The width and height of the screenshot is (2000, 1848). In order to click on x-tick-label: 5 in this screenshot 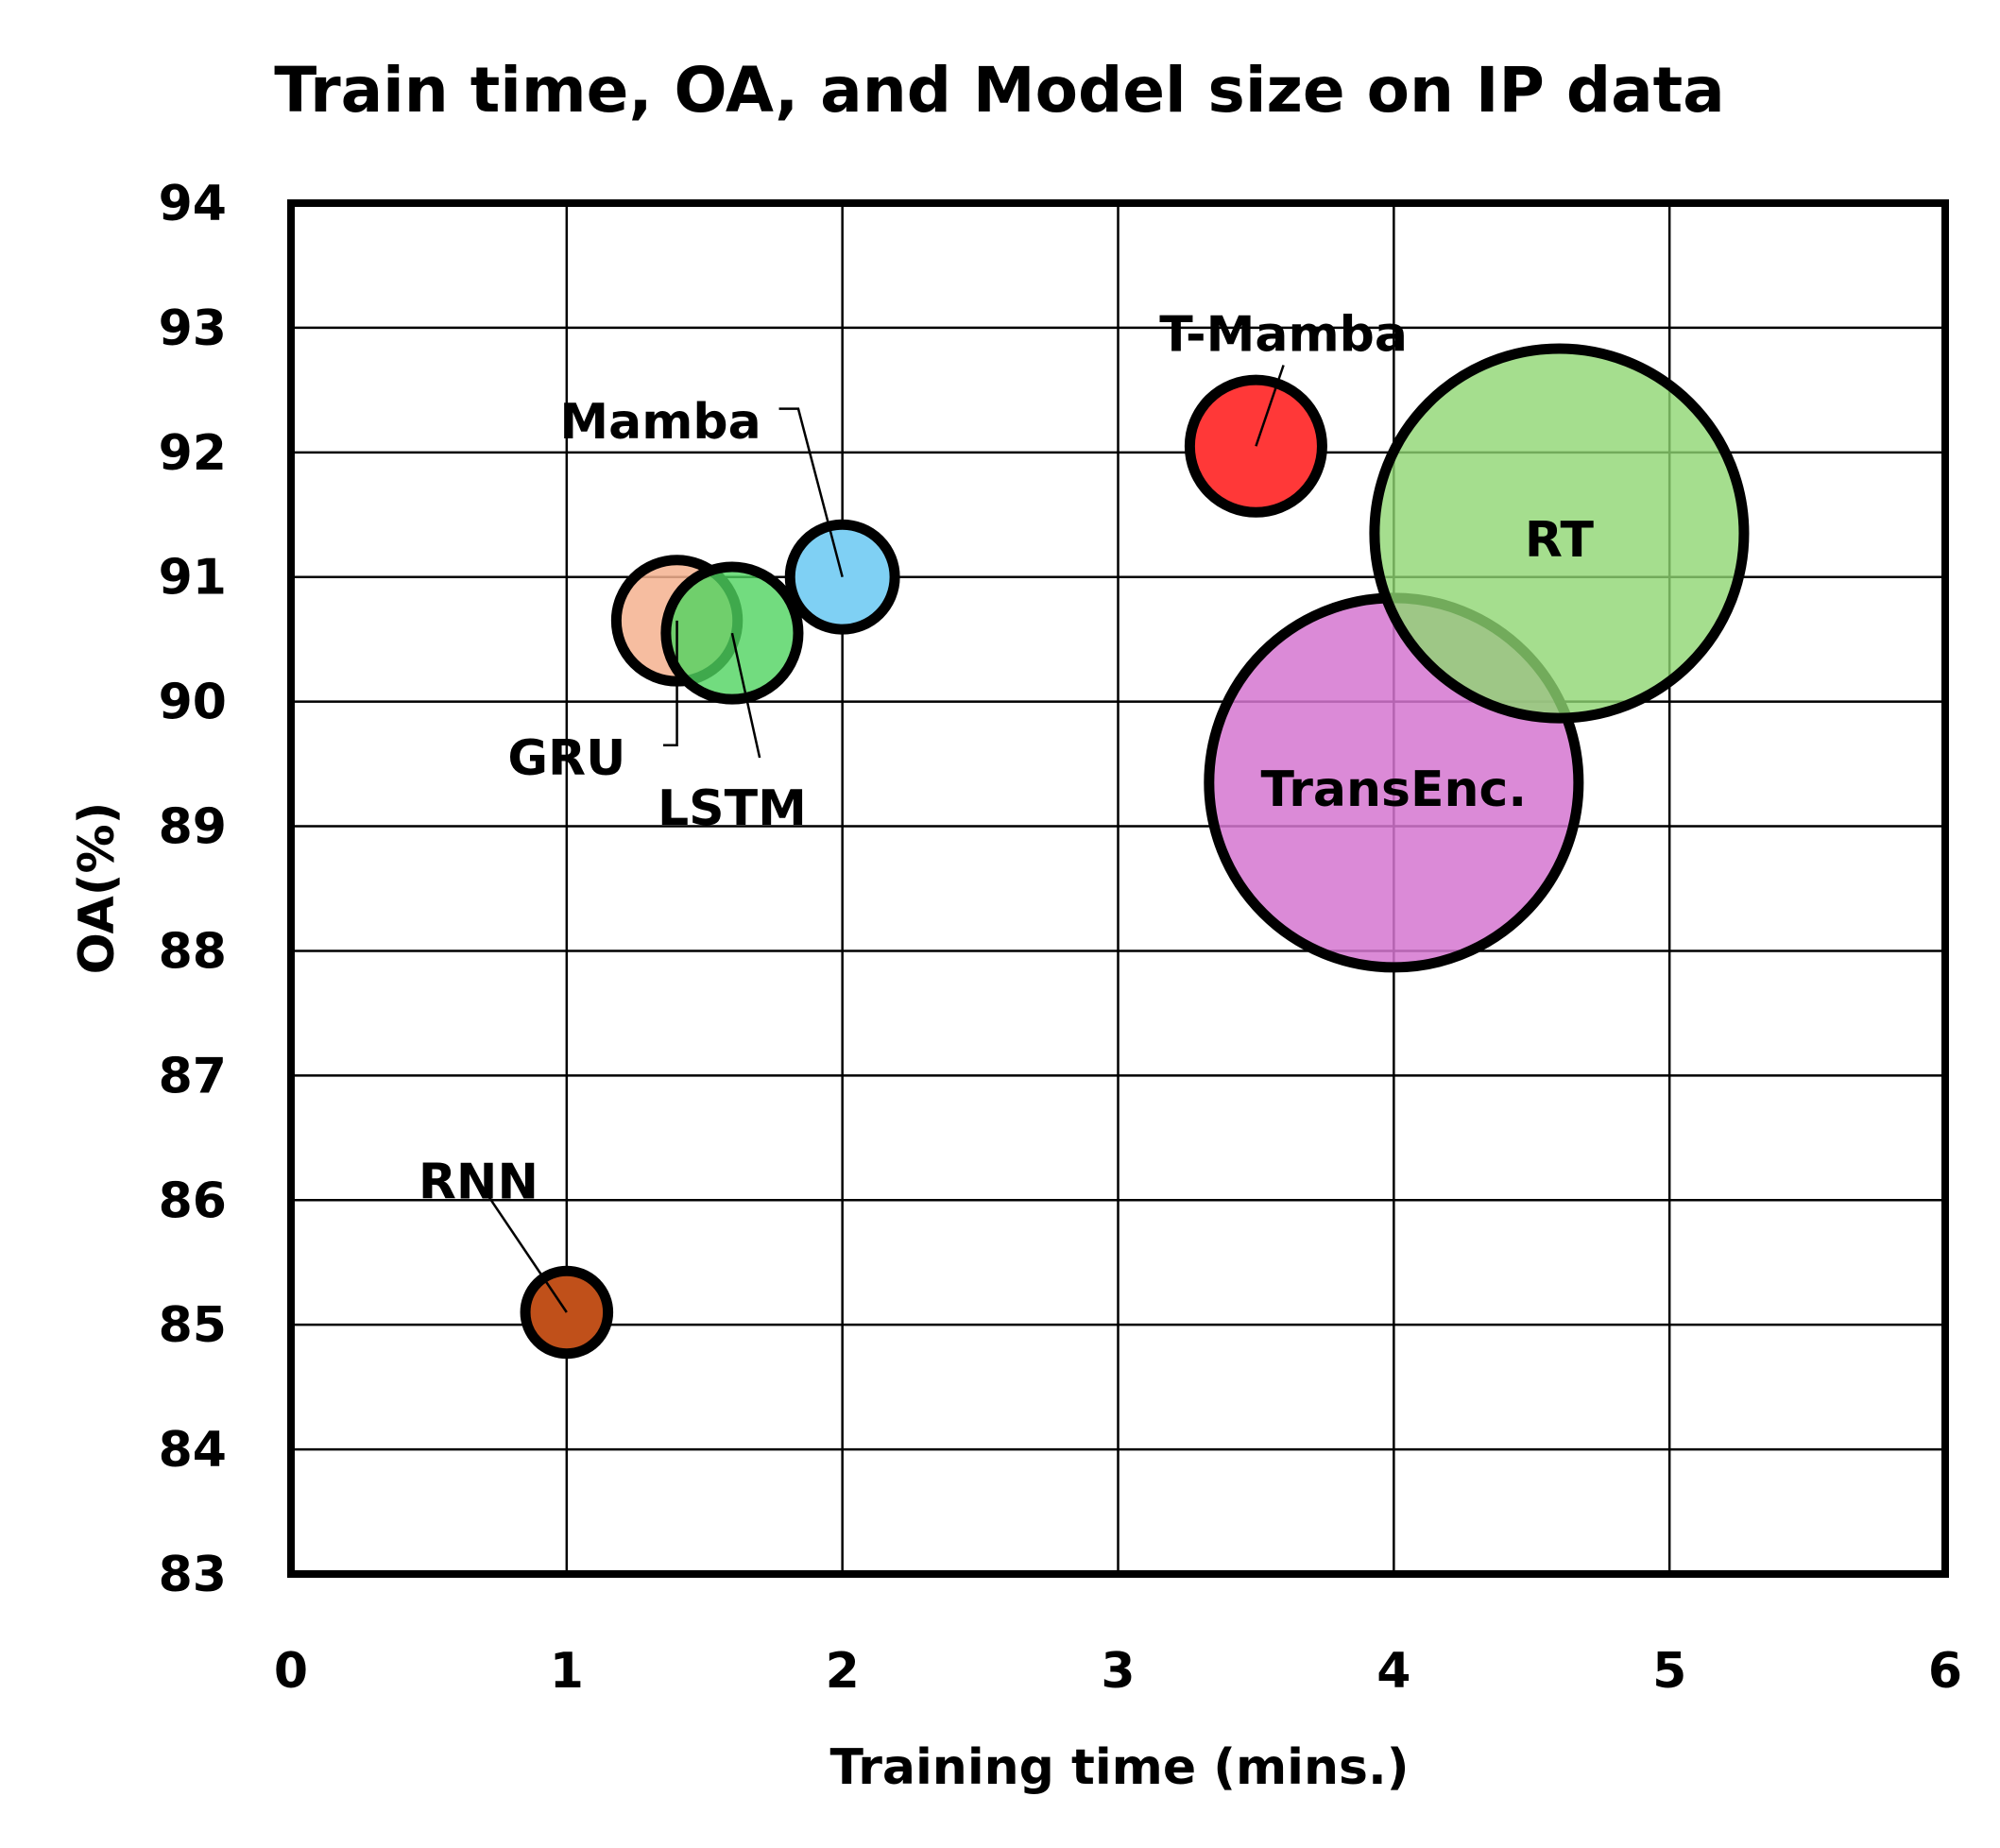, I will do `click(1669, 1672)`.